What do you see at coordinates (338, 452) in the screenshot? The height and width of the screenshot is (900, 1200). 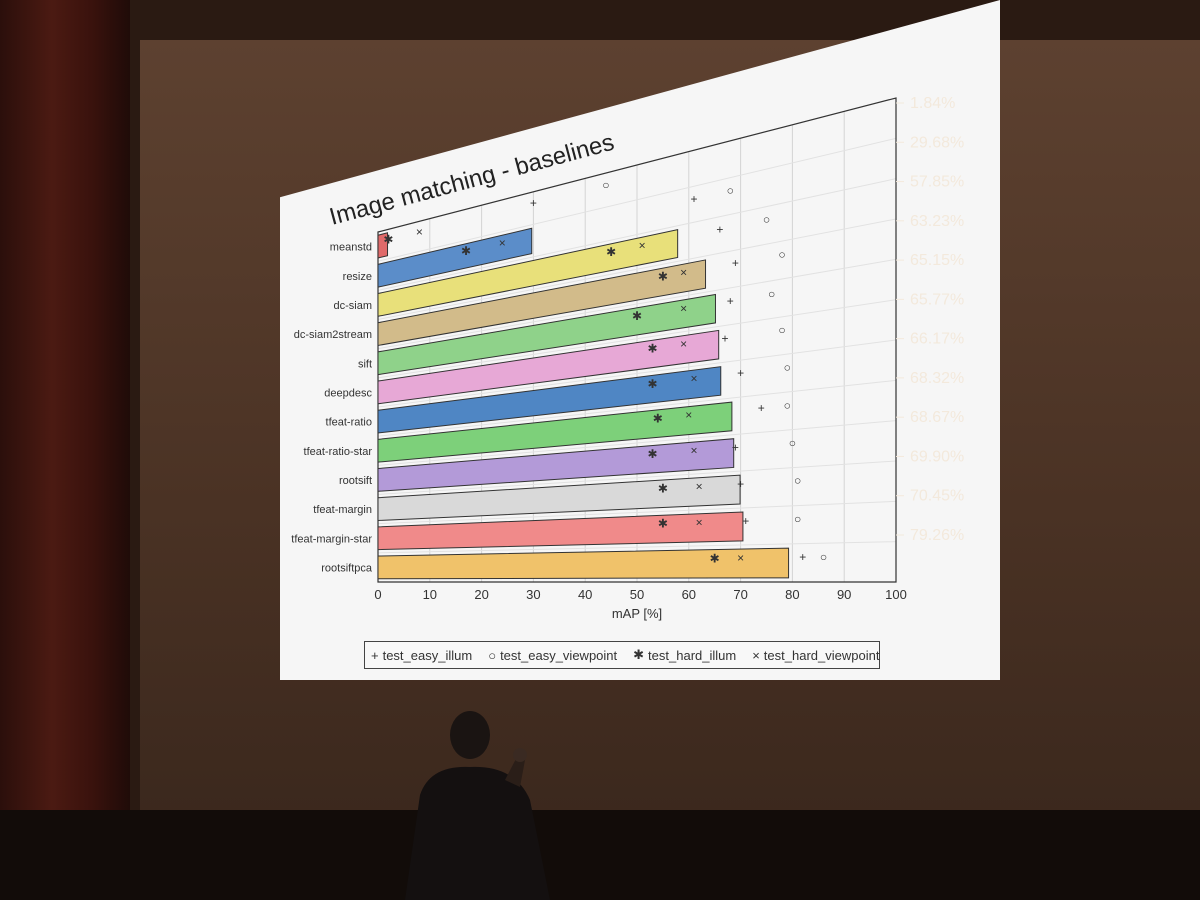 I see `y-tick-label: tfeat-ratio-star` at bounding box center [338, 452].